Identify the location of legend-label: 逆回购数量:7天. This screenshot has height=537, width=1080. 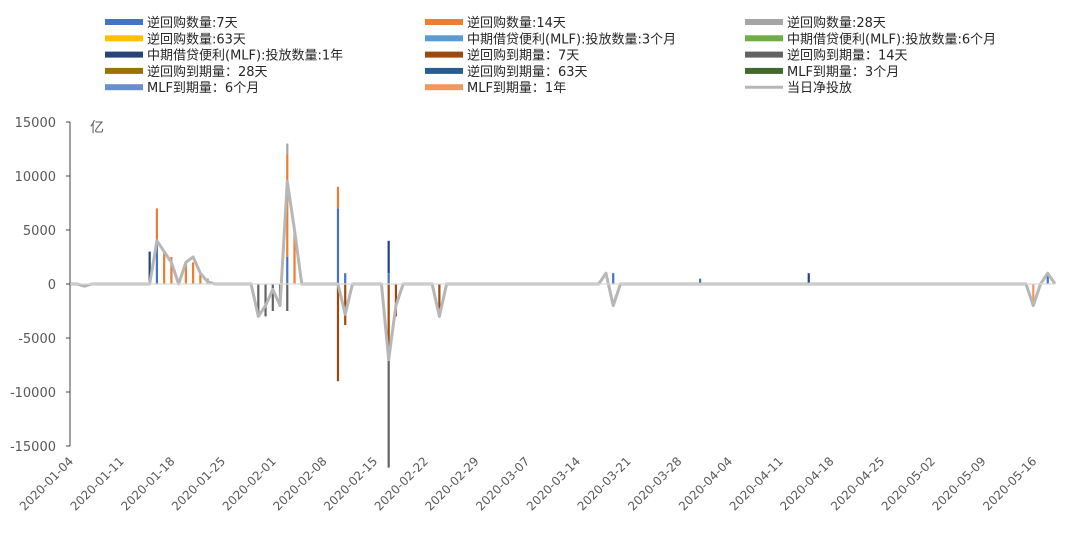
(192, 23).